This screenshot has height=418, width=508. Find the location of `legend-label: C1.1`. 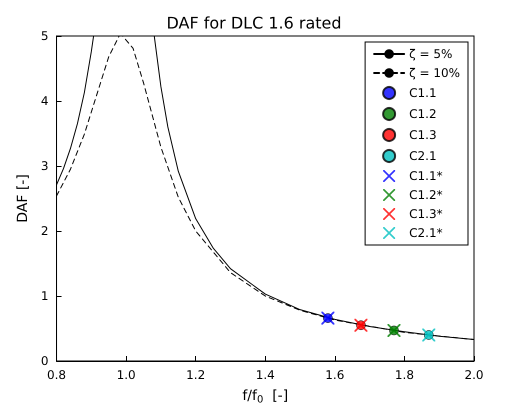

legend-label: C1.1 is located at coordinates (423, 93).